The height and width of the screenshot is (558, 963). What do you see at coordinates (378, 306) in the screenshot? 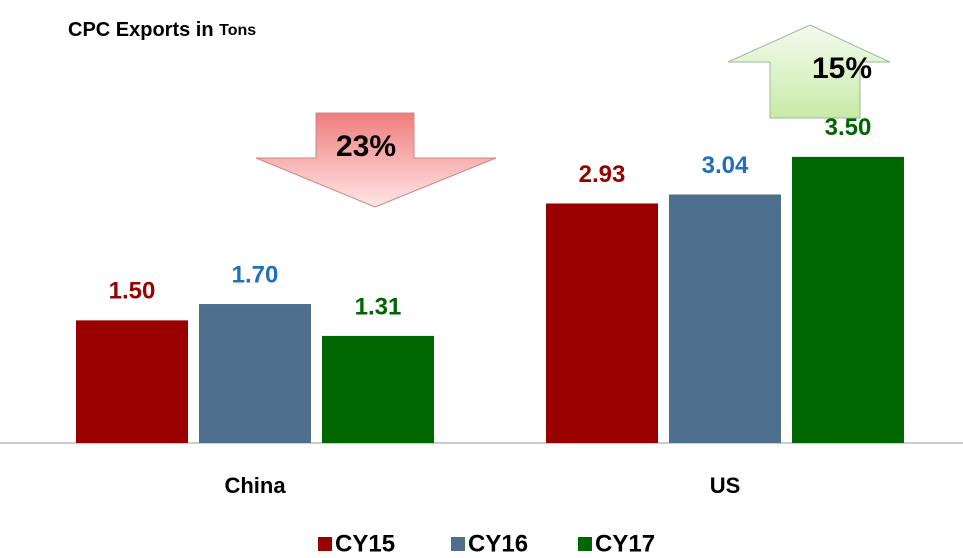
I see `value-label: 1.31` at bounding box center [378, 306].